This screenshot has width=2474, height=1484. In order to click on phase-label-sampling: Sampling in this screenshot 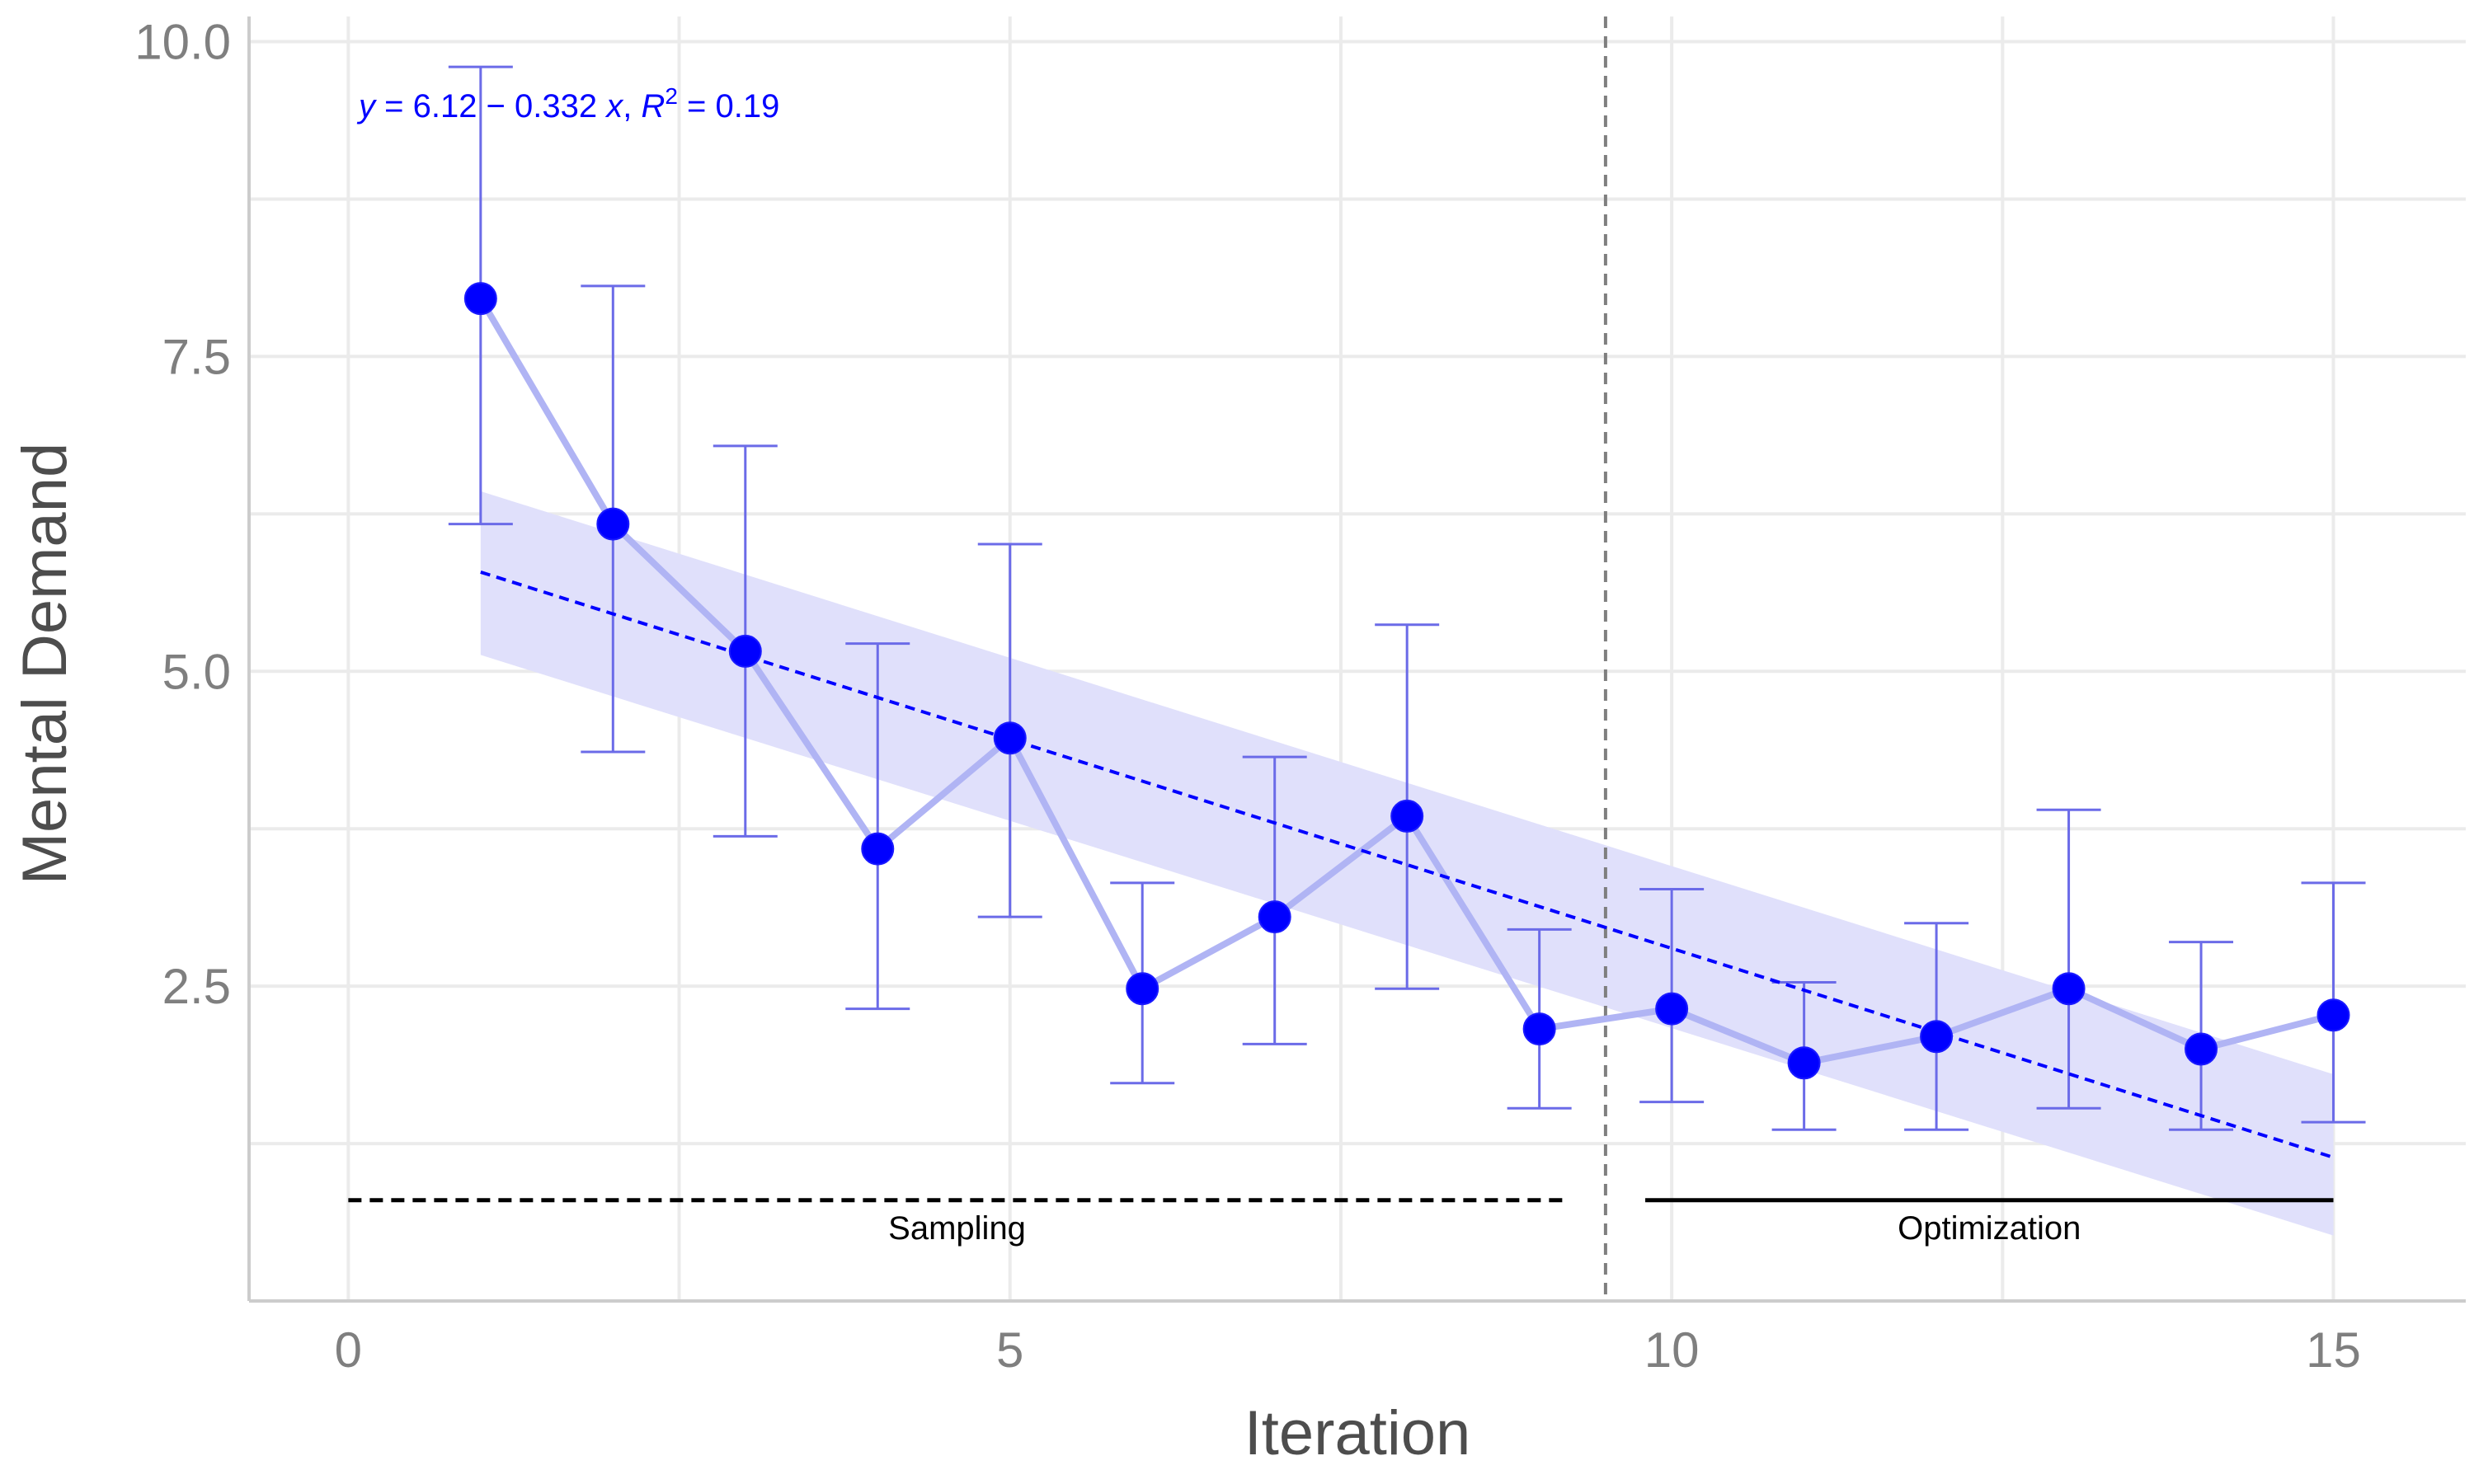, I will do `click(957, 1228)`.